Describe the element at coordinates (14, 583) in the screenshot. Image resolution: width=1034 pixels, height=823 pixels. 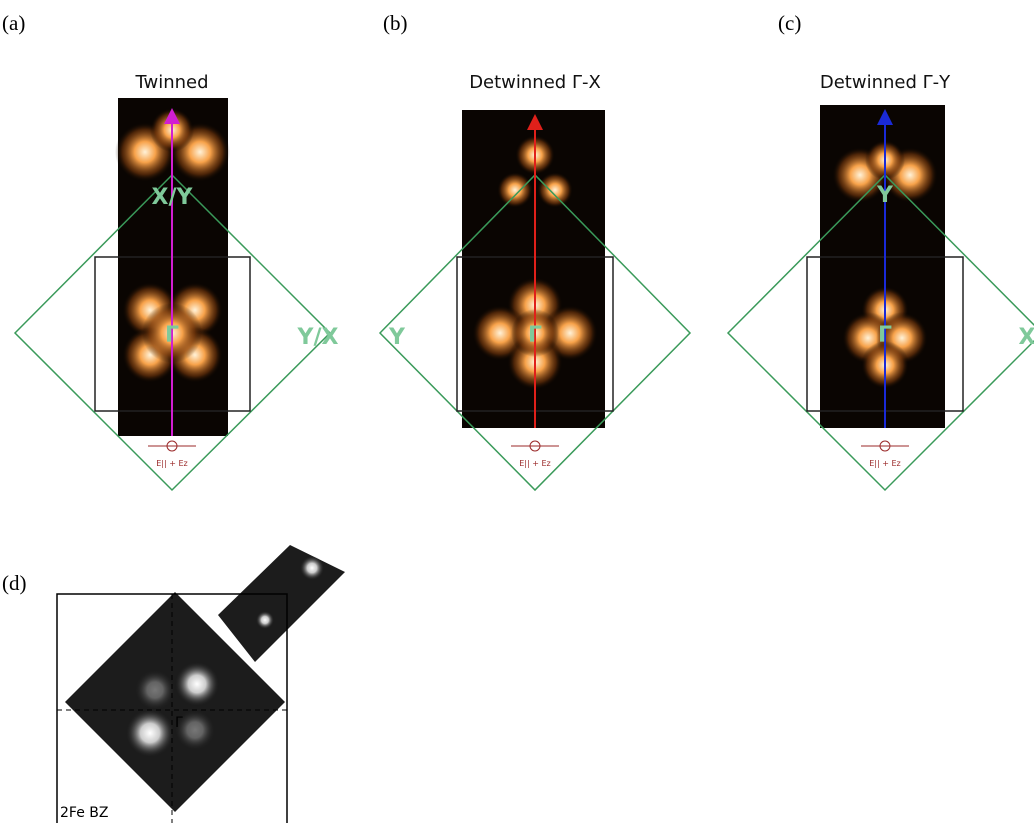
I see `panel-label: (d)` at that location.